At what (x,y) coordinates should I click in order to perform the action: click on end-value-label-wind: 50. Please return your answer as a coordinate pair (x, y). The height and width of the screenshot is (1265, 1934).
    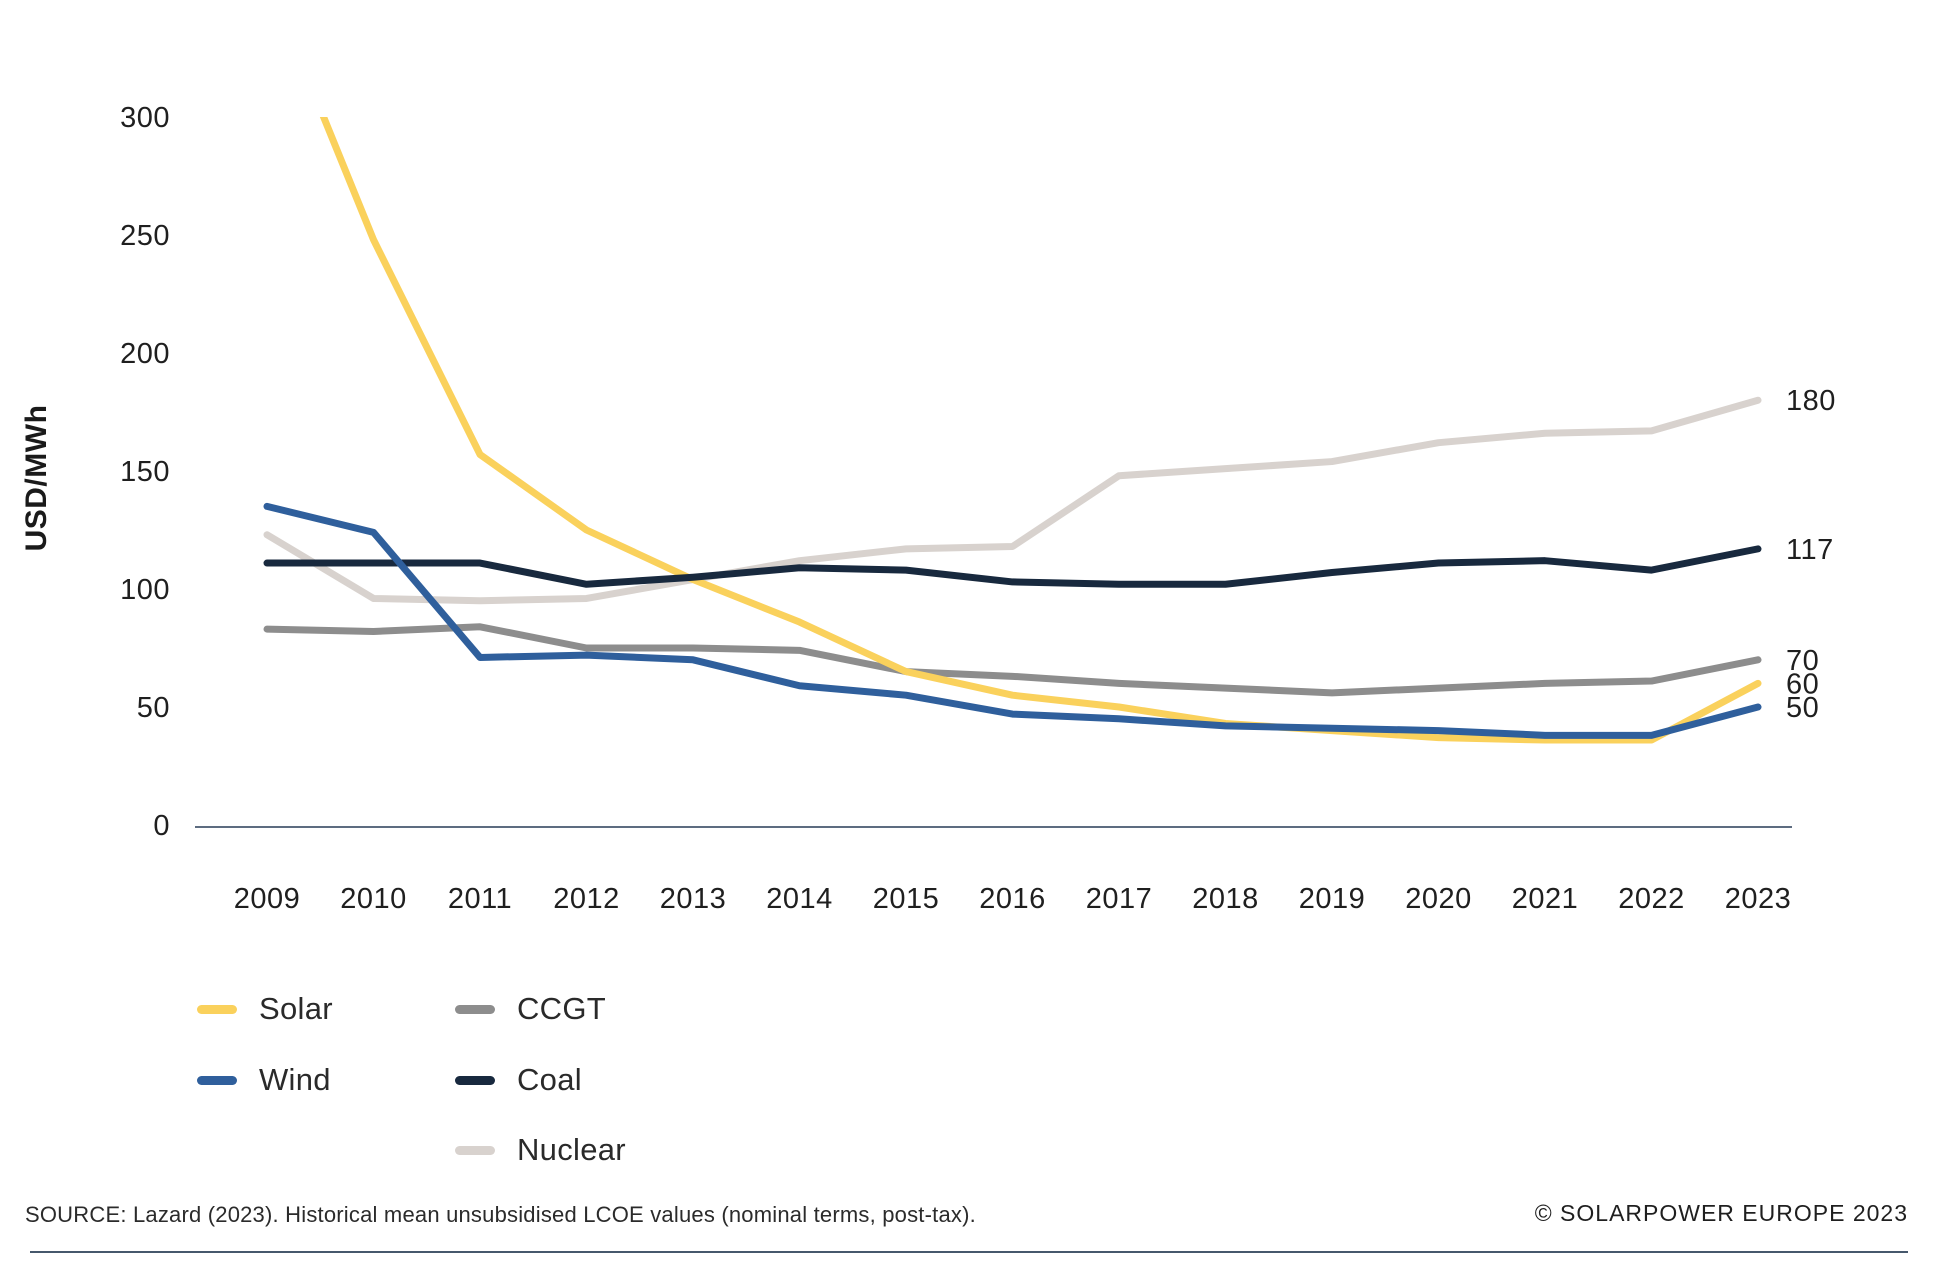
    Looking at the image, I should click on (1802, 708).